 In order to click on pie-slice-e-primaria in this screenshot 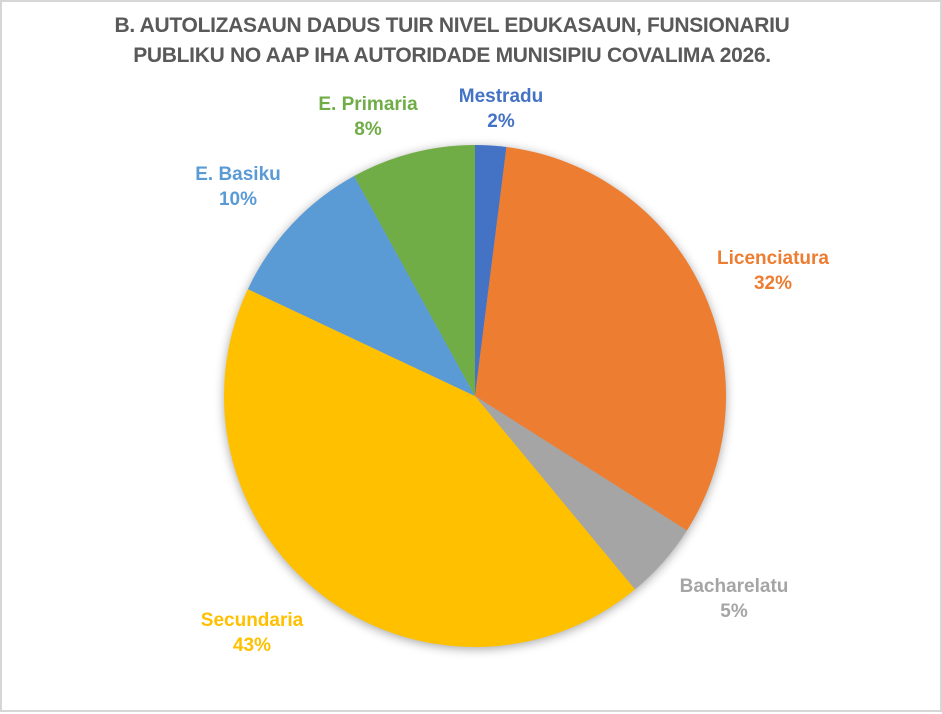, I will do `click(414, 270)`.